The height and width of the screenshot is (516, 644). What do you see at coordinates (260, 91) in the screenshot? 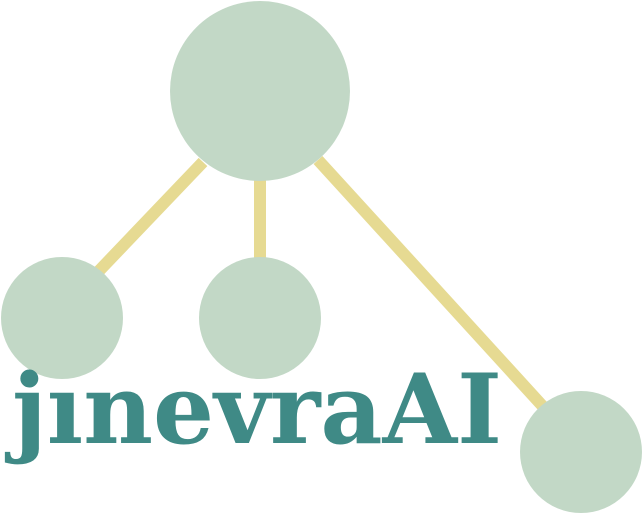
I see `node-root` at bounding box center [260, 91].